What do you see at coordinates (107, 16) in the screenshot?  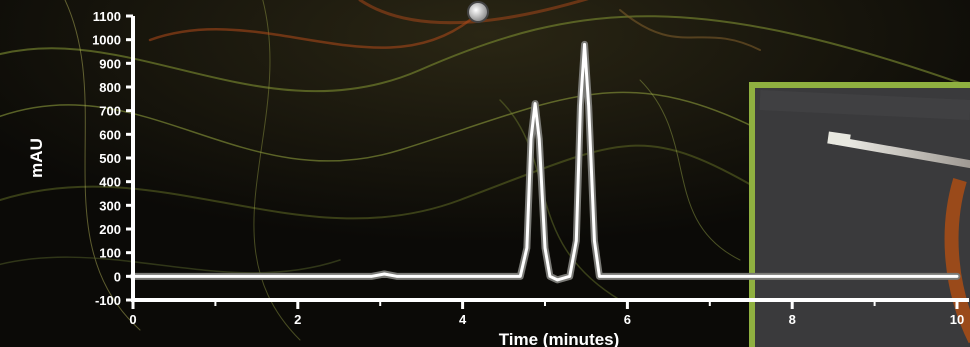 I see `y-tick-label: 1100` at bounding box center [107, 16].